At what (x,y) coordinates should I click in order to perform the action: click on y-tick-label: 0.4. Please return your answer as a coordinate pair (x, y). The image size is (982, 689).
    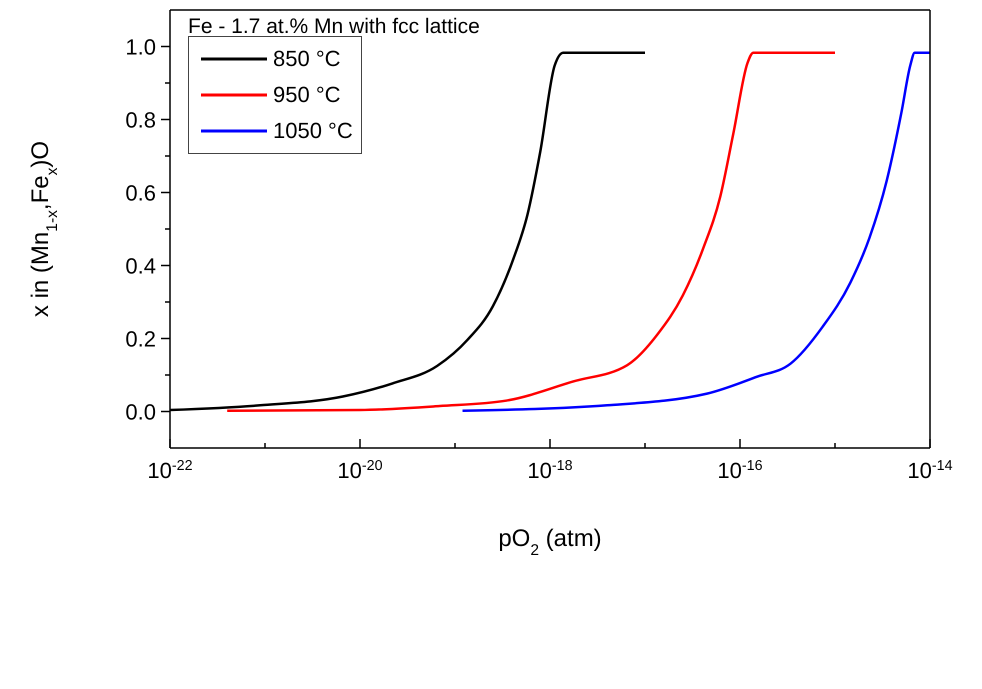
    Looking at the image, I should click on (140, 266).